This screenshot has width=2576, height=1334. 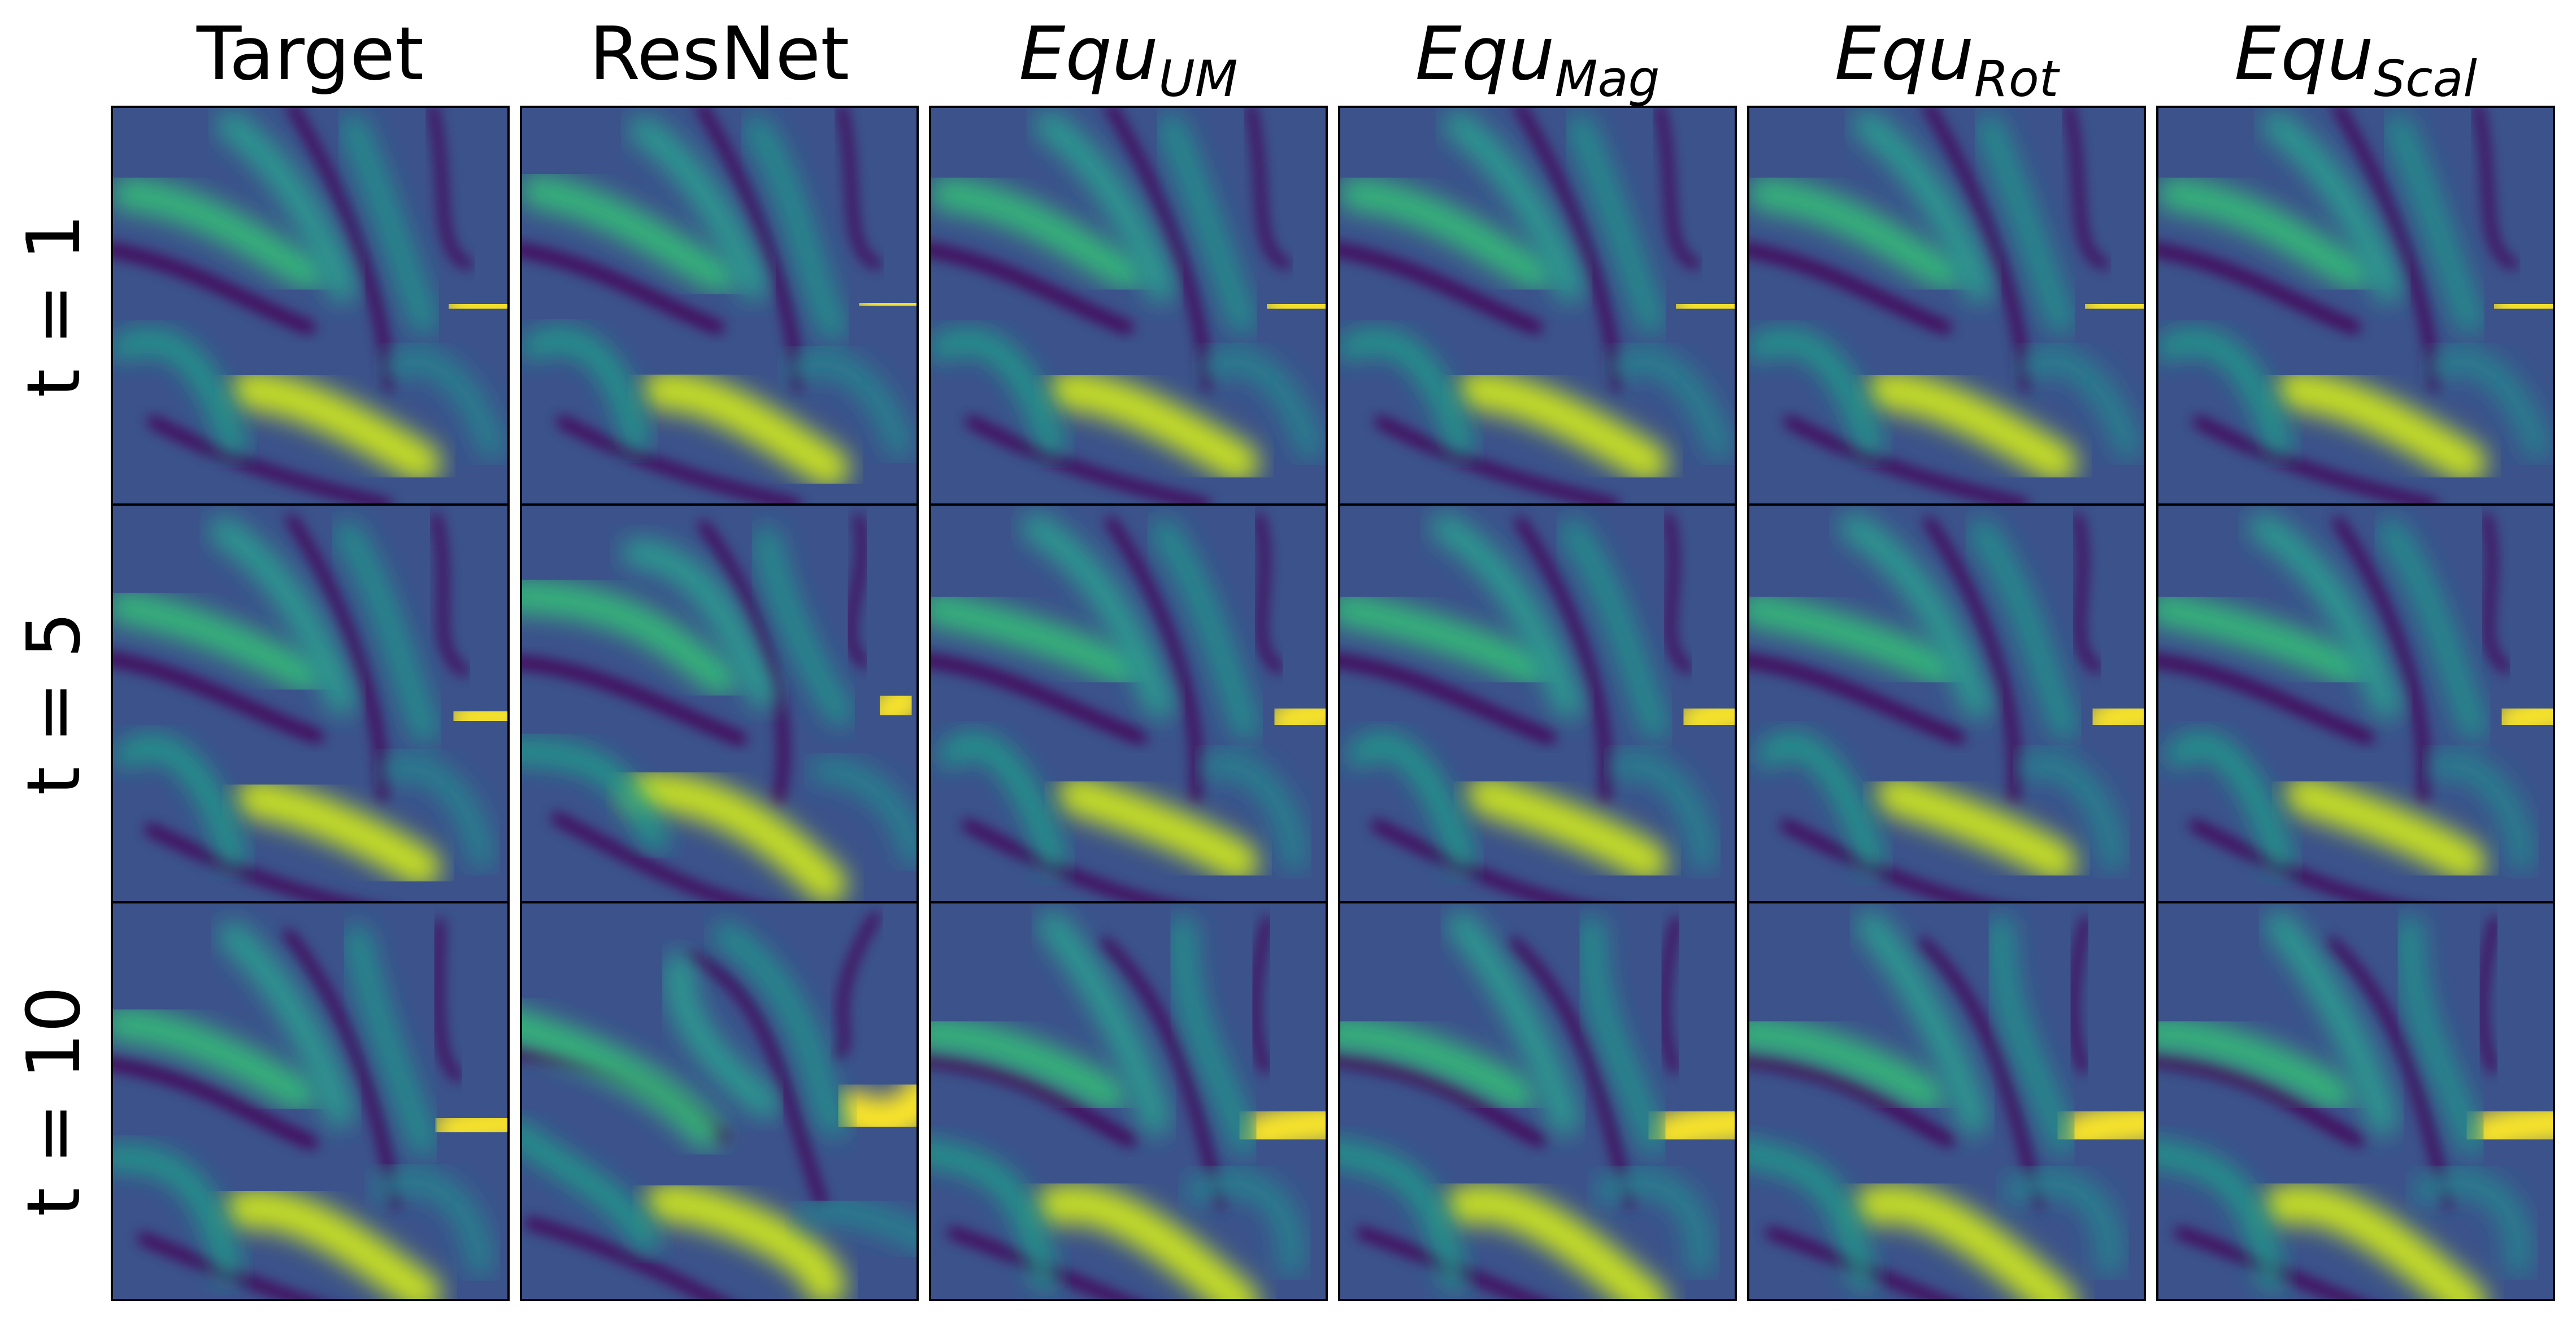 I want to click on column-title: EquMag, so click(x=1538, y=59).